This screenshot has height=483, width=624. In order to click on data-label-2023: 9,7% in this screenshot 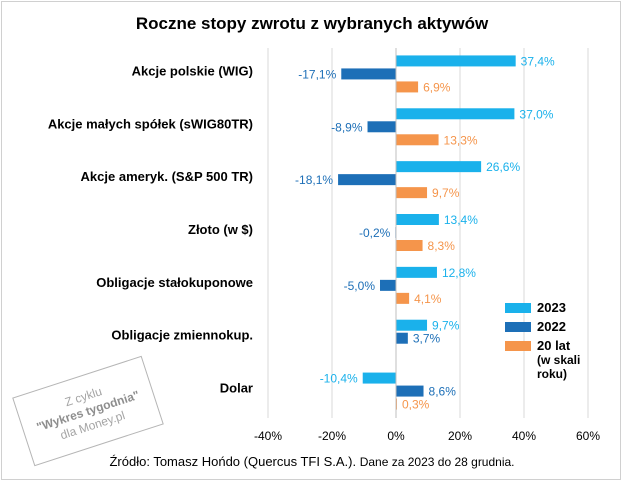, I will do `click(446, 326)`.